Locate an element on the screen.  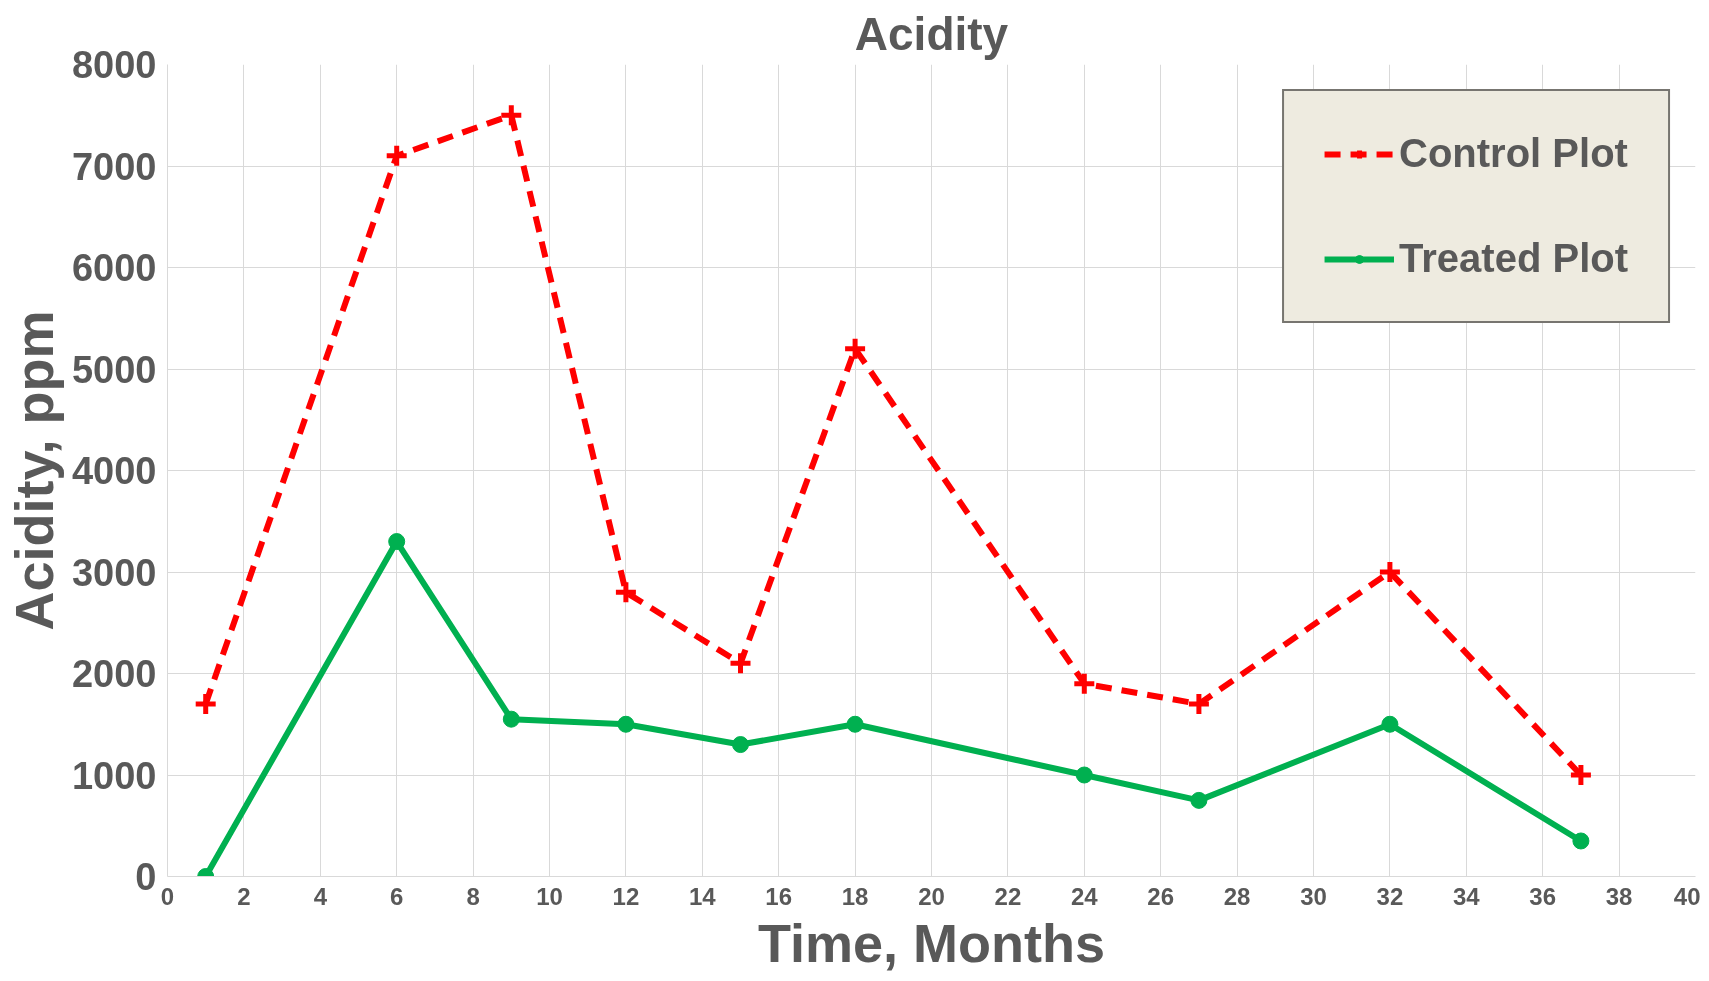
x-tick-label: 26 is located at coordinates (1161, 896).